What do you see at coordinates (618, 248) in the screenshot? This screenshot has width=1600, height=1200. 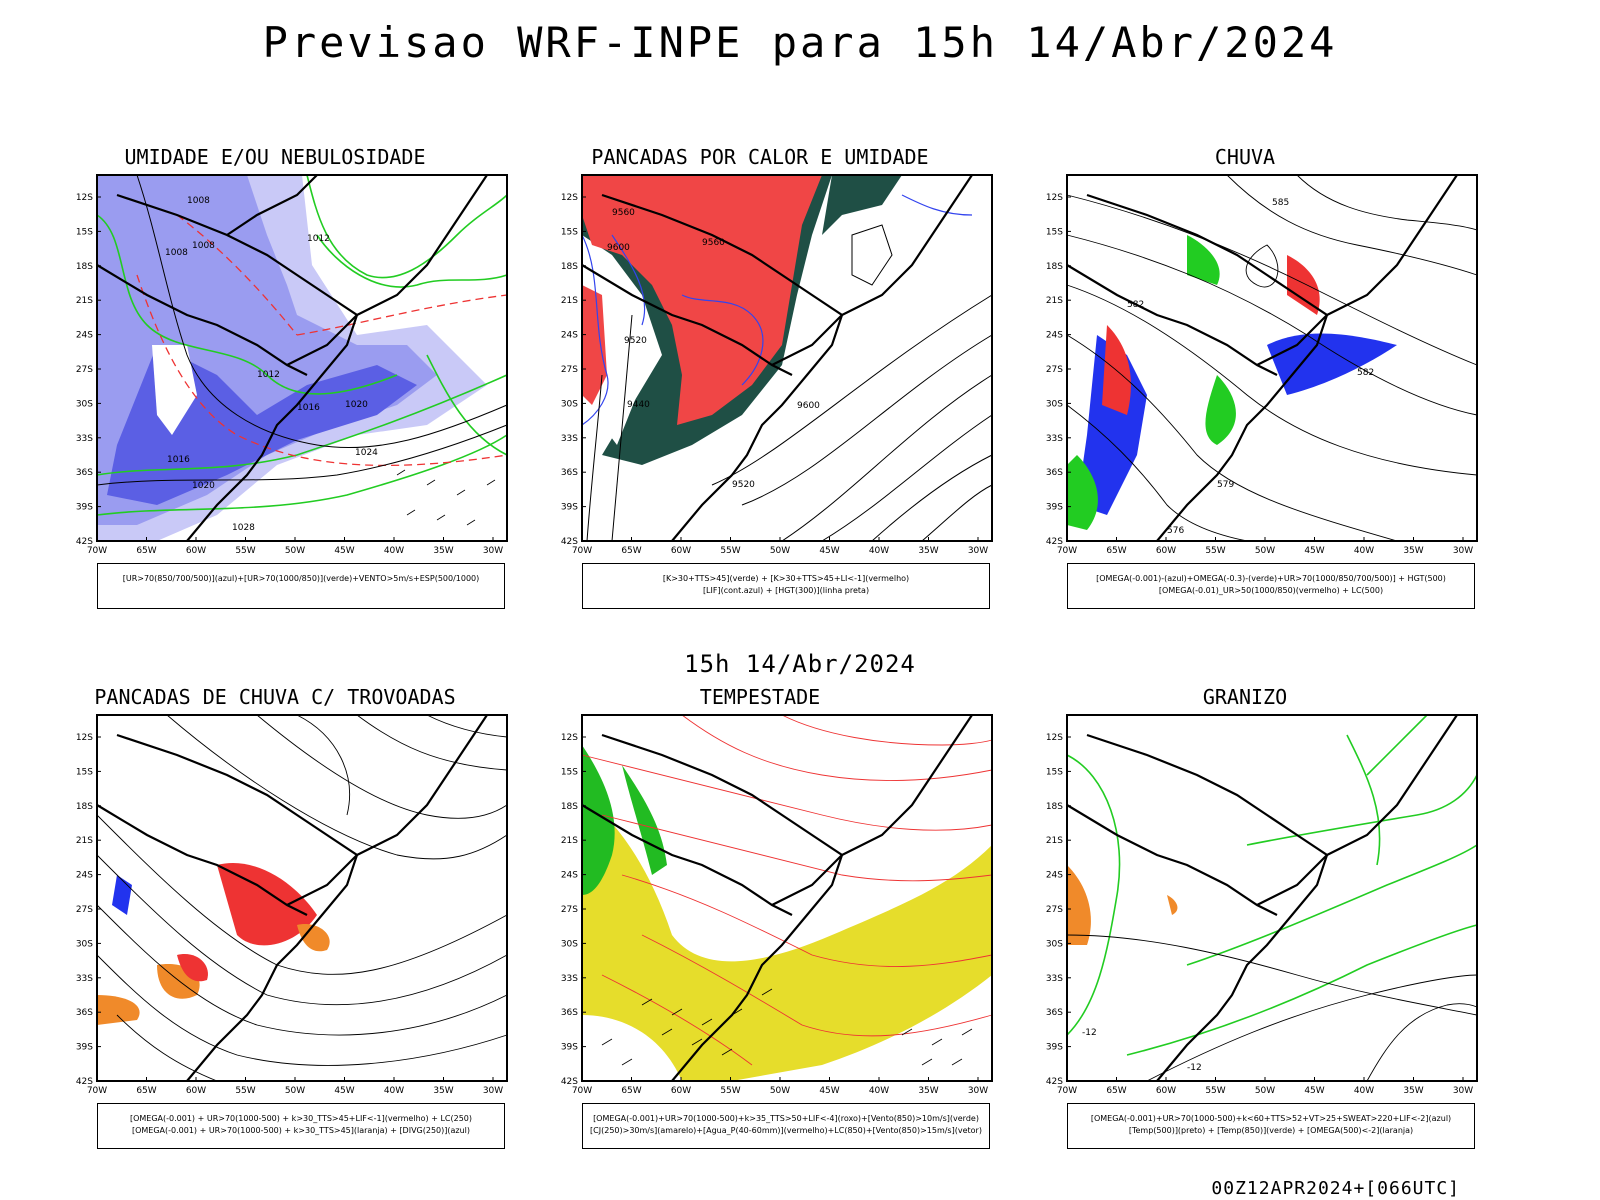 I see `contour-label: 9600` at bounding box center [618, 248].